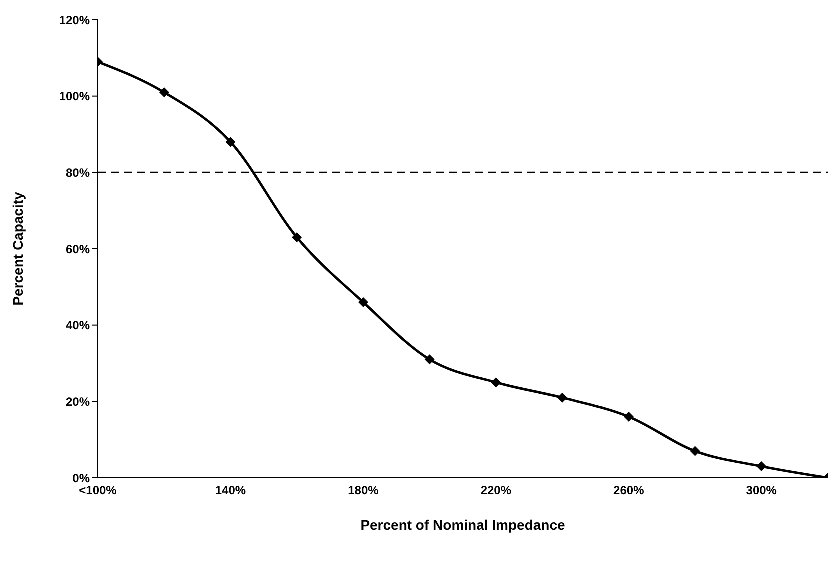 The width and height of the screenshot is (828, 563). Describe the element at coordinates (78, 173) in the screenshot. I see `y-tick-label: 80%` at that location.